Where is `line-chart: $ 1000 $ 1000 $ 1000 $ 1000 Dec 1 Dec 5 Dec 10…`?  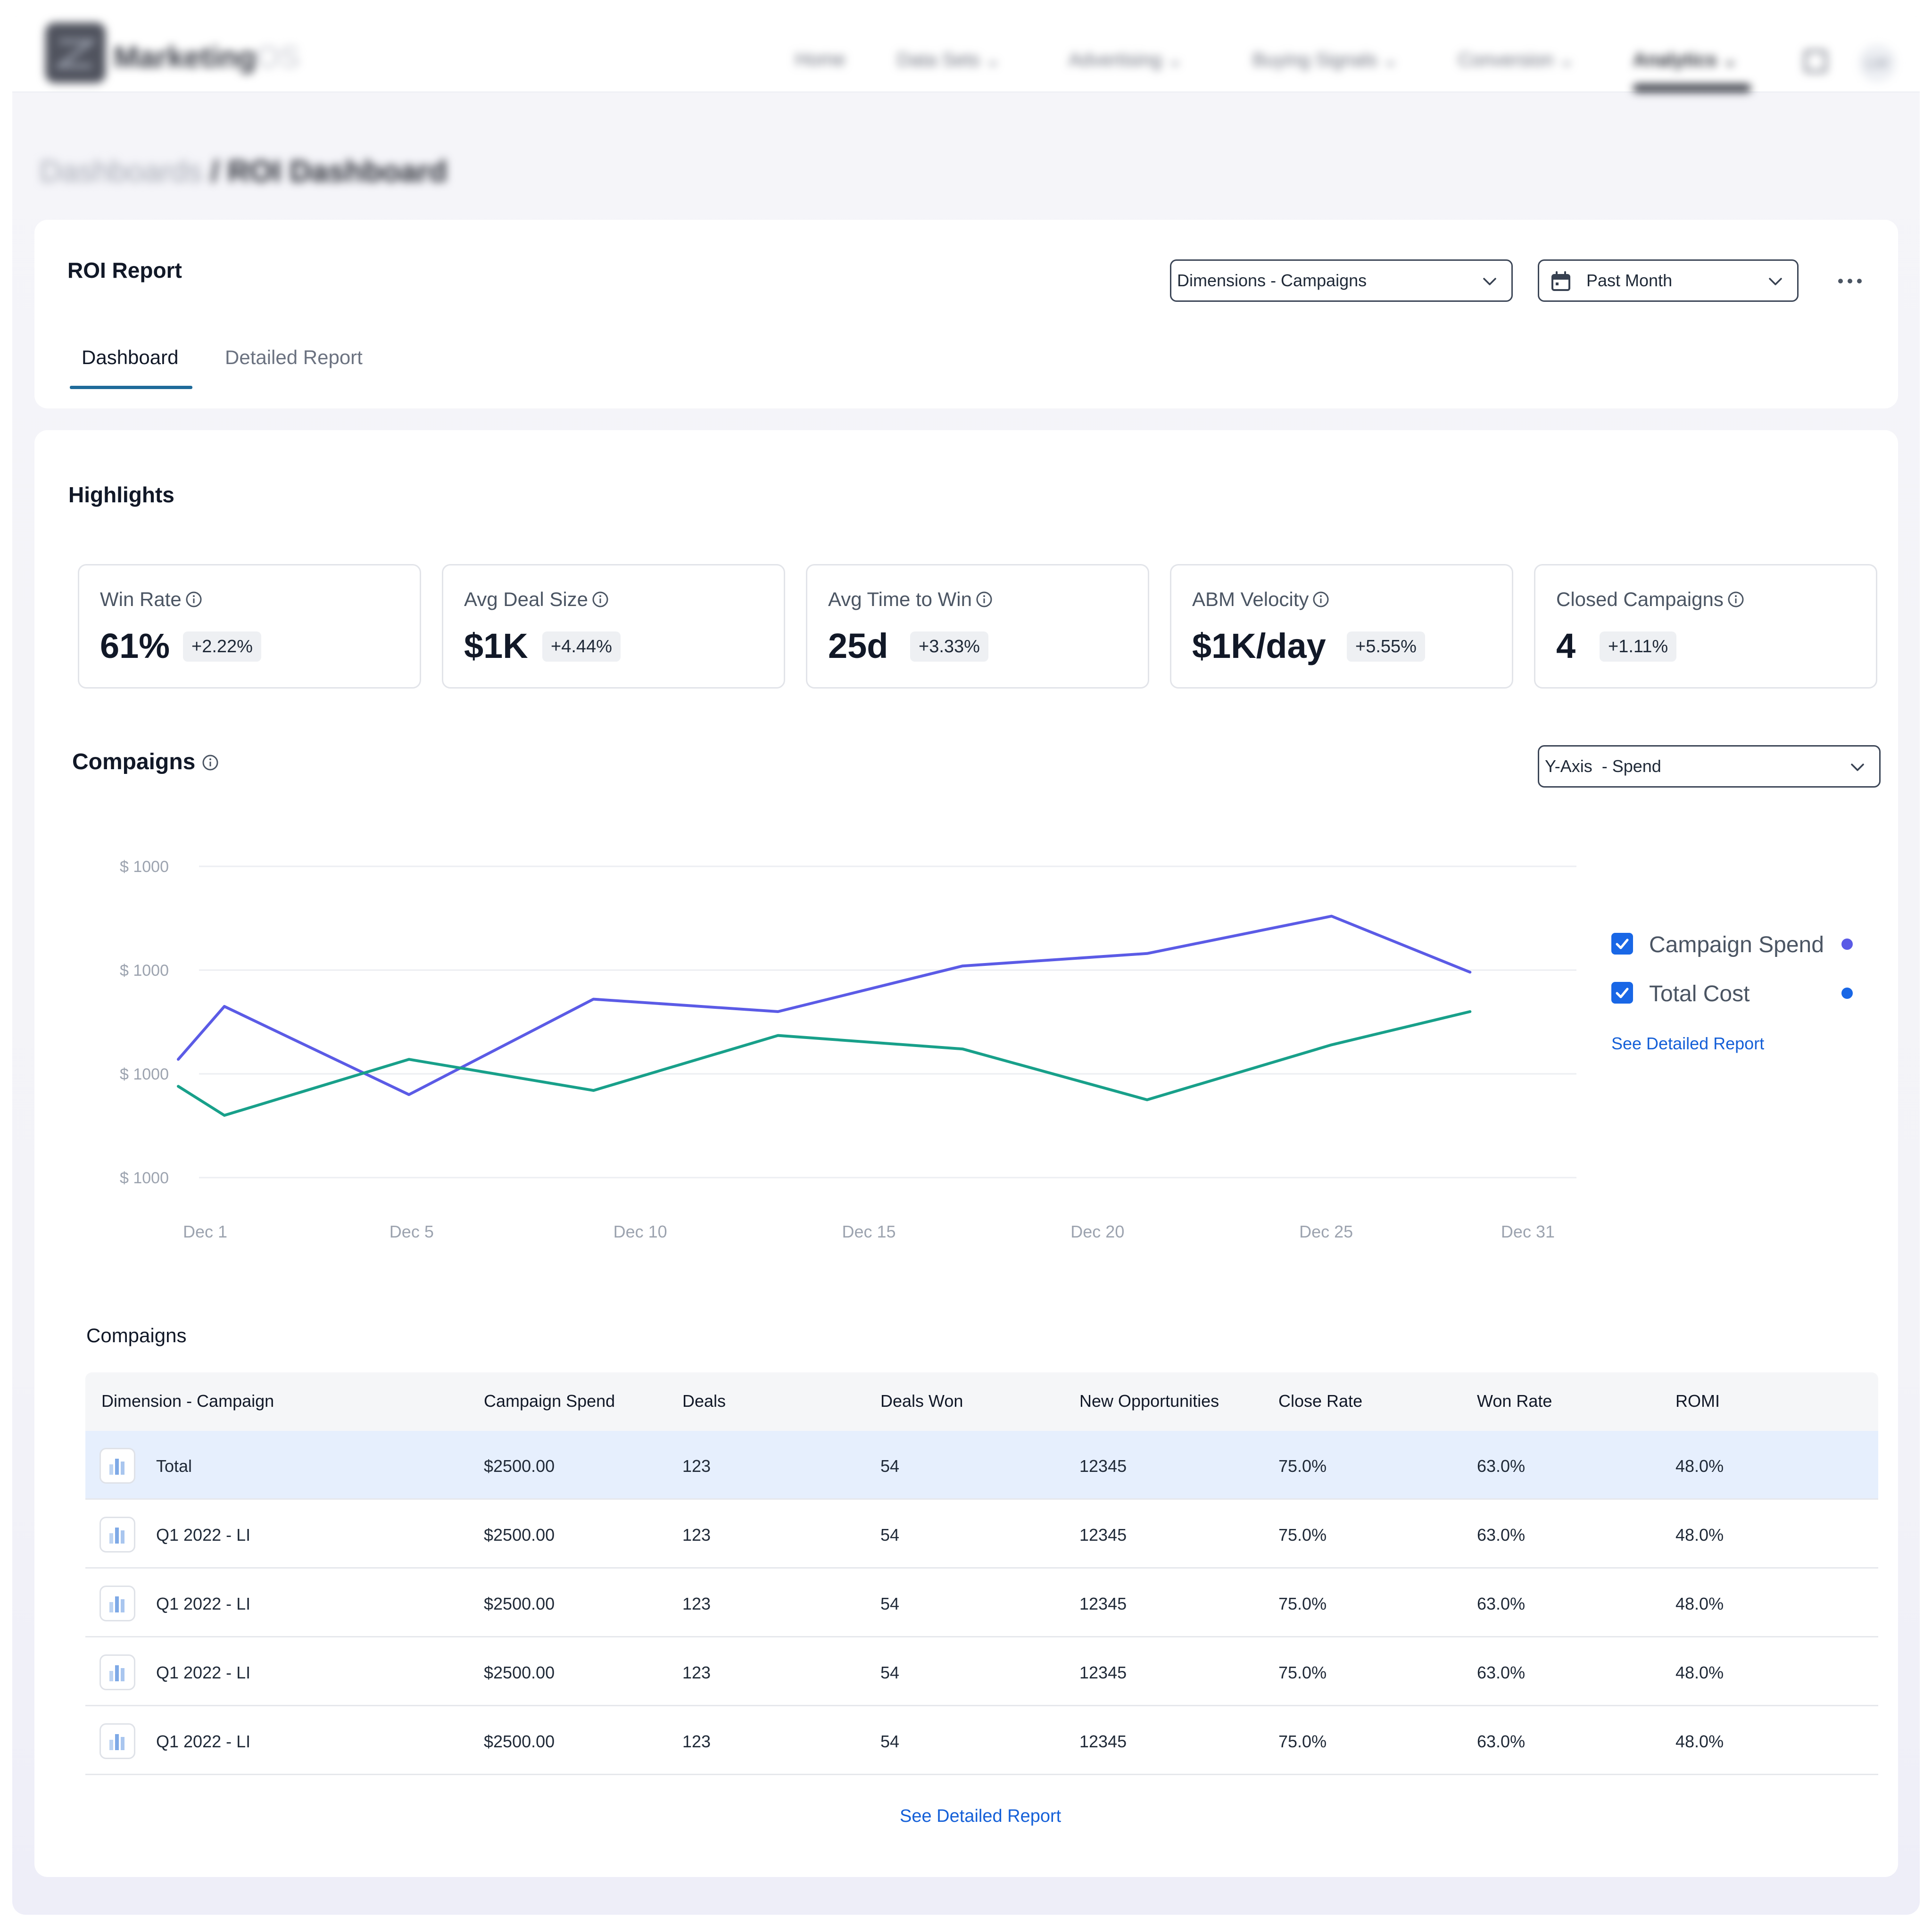 line-chart: $ 1000 $ 1000 $ 1000 $ 1000 Dec 1 Dec 5 Dec 10… is located at coordinates (848, 1049).